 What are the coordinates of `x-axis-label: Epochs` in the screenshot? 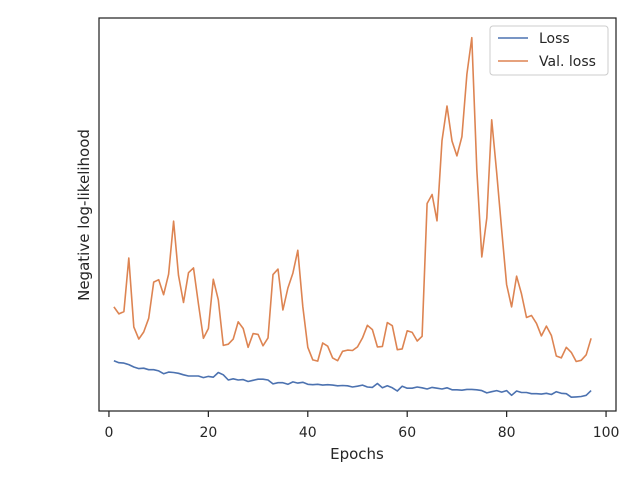 It's located at (357, 454).